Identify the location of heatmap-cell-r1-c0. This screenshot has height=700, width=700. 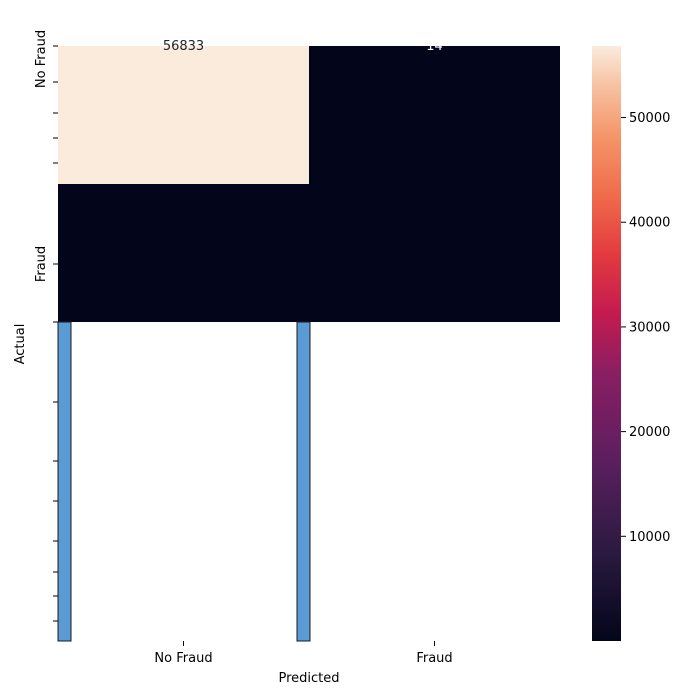
(183, 253).